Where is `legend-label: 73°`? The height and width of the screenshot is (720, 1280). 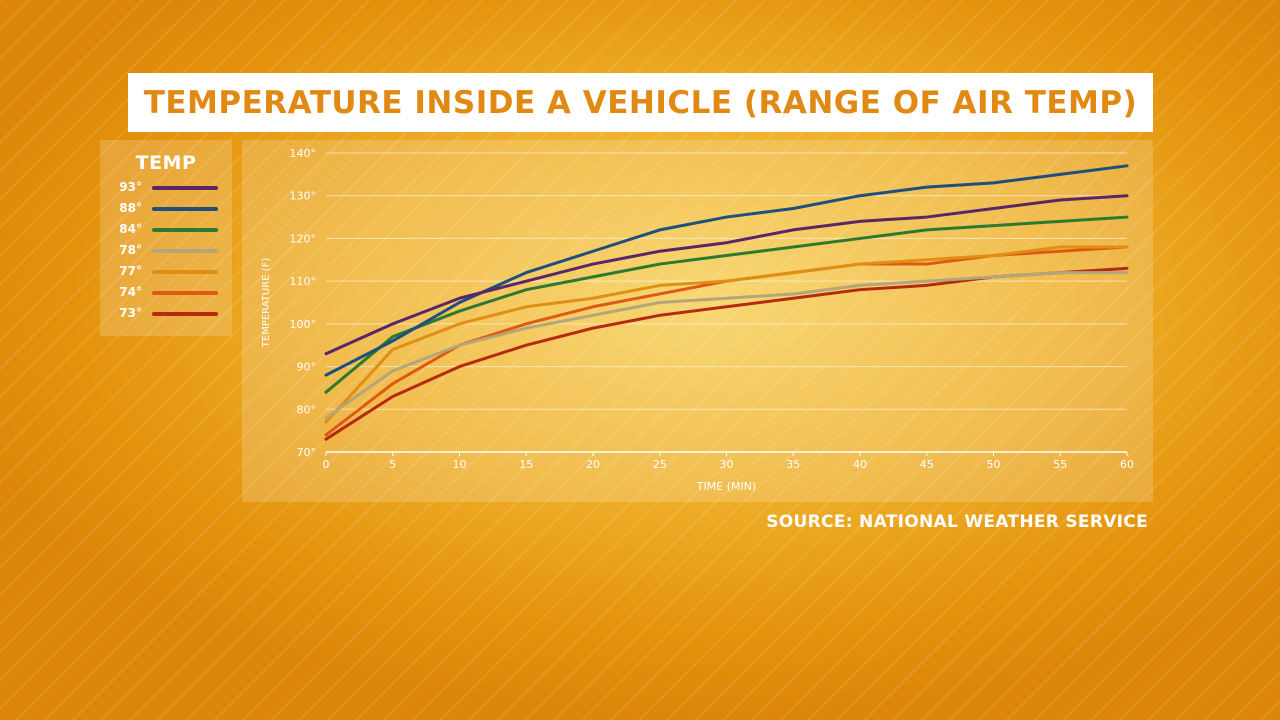
legend-label: 73° is located at coordinates (130, 313).